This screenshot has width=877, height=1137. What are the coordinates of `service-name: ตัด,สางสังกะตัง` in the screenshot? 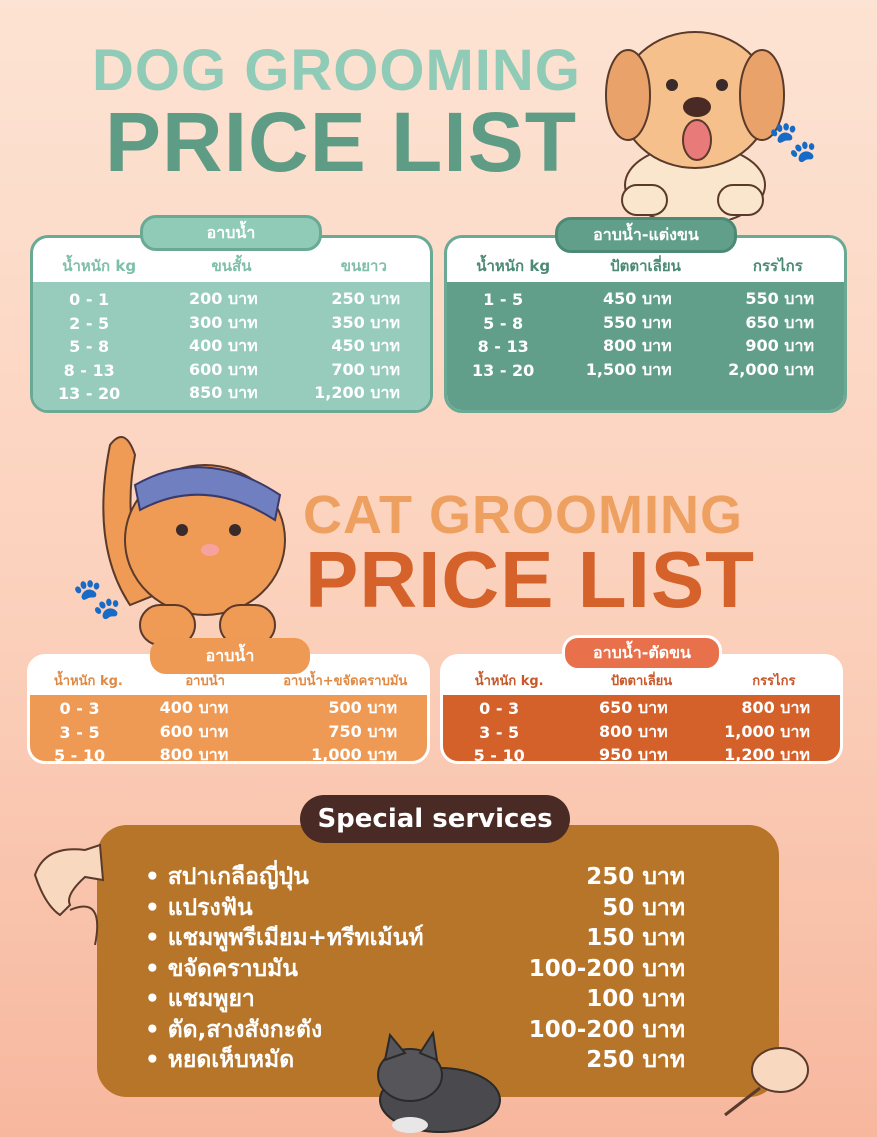 It's located at (245, 1029).